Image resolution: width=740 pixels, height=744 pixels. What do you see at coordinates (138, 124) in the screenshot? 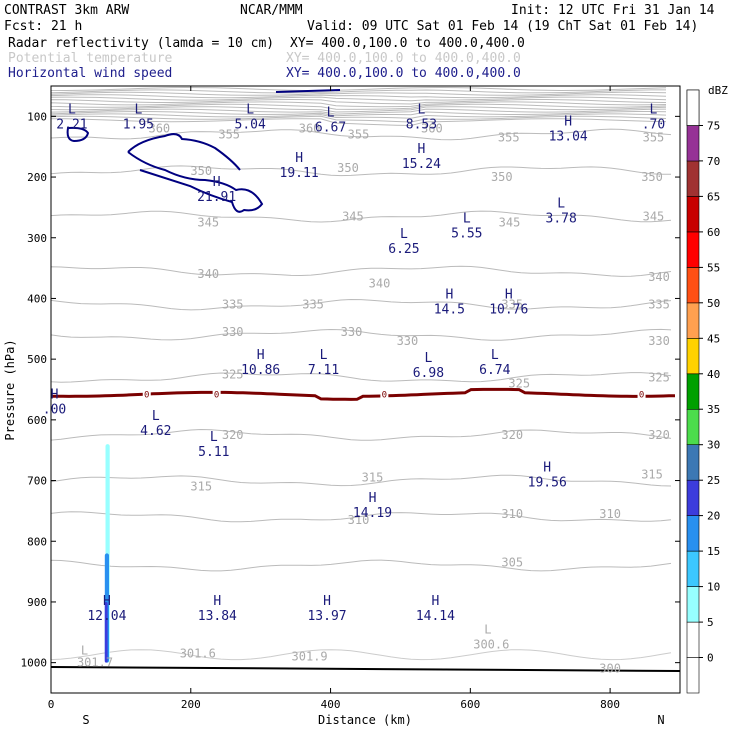
I see `wind-extremum-value: 1.95` at bounding box center [138, 124].